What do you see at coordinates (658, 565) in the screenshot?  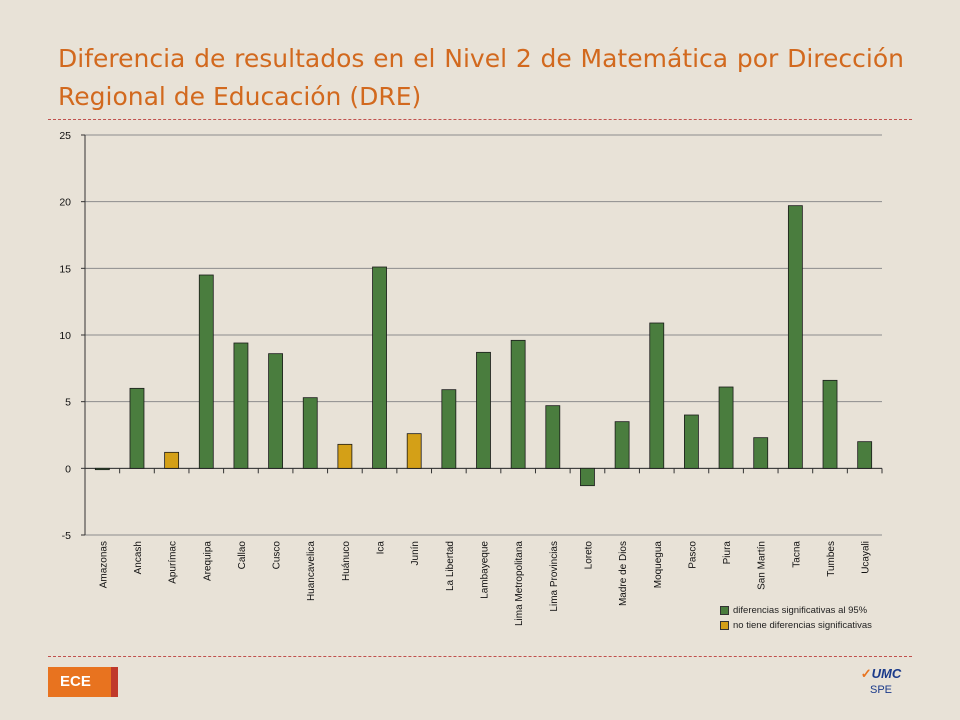 I see `x-tick-label: Moquegua` at bounding box center [658, 565].